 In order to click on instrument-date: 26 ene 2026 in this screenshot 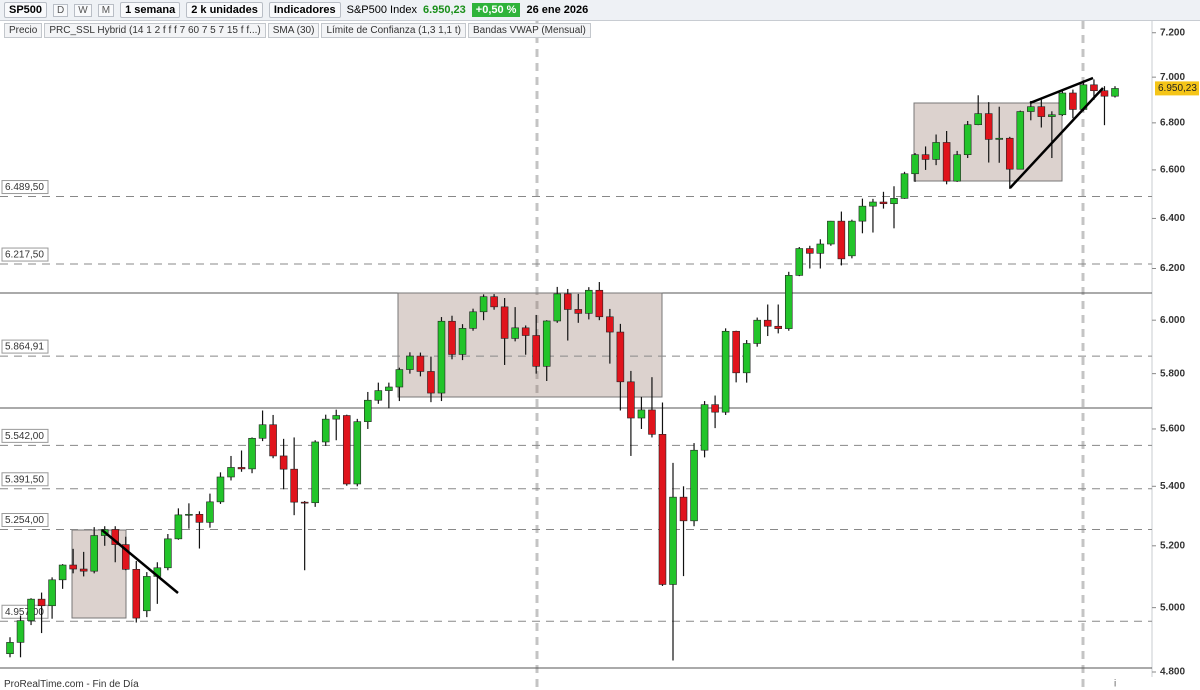, I will do `click(557, 10)`.